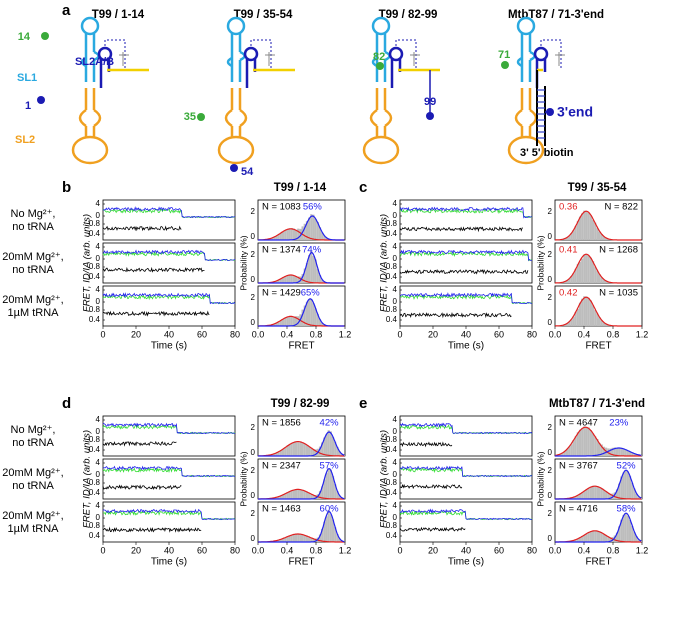 The height and width of the screenshot is (621, 700). Describe the element at coordinates (66, 403) in the screenshot. I see `panel-letter: d` at that location.